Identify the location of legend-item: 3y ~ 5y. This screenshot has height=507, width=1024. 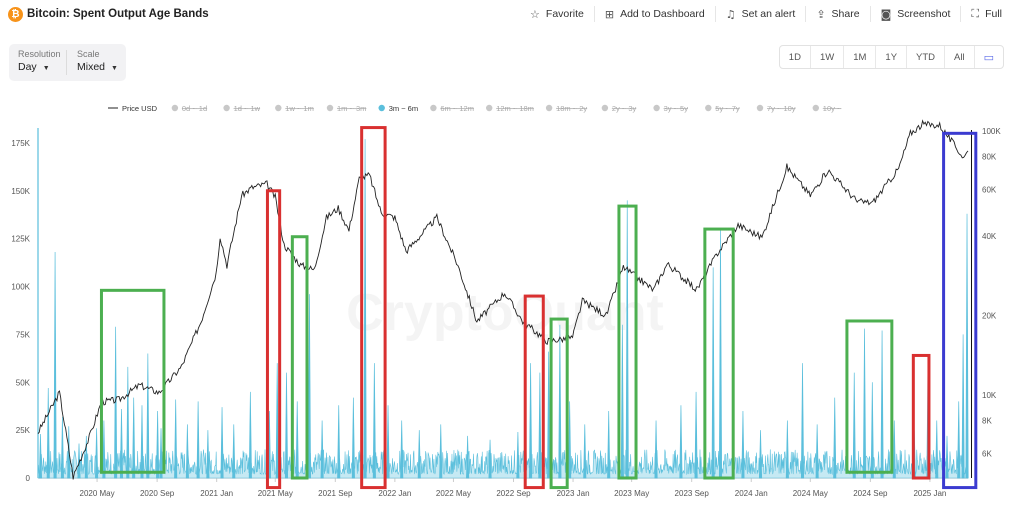
(670, 108).